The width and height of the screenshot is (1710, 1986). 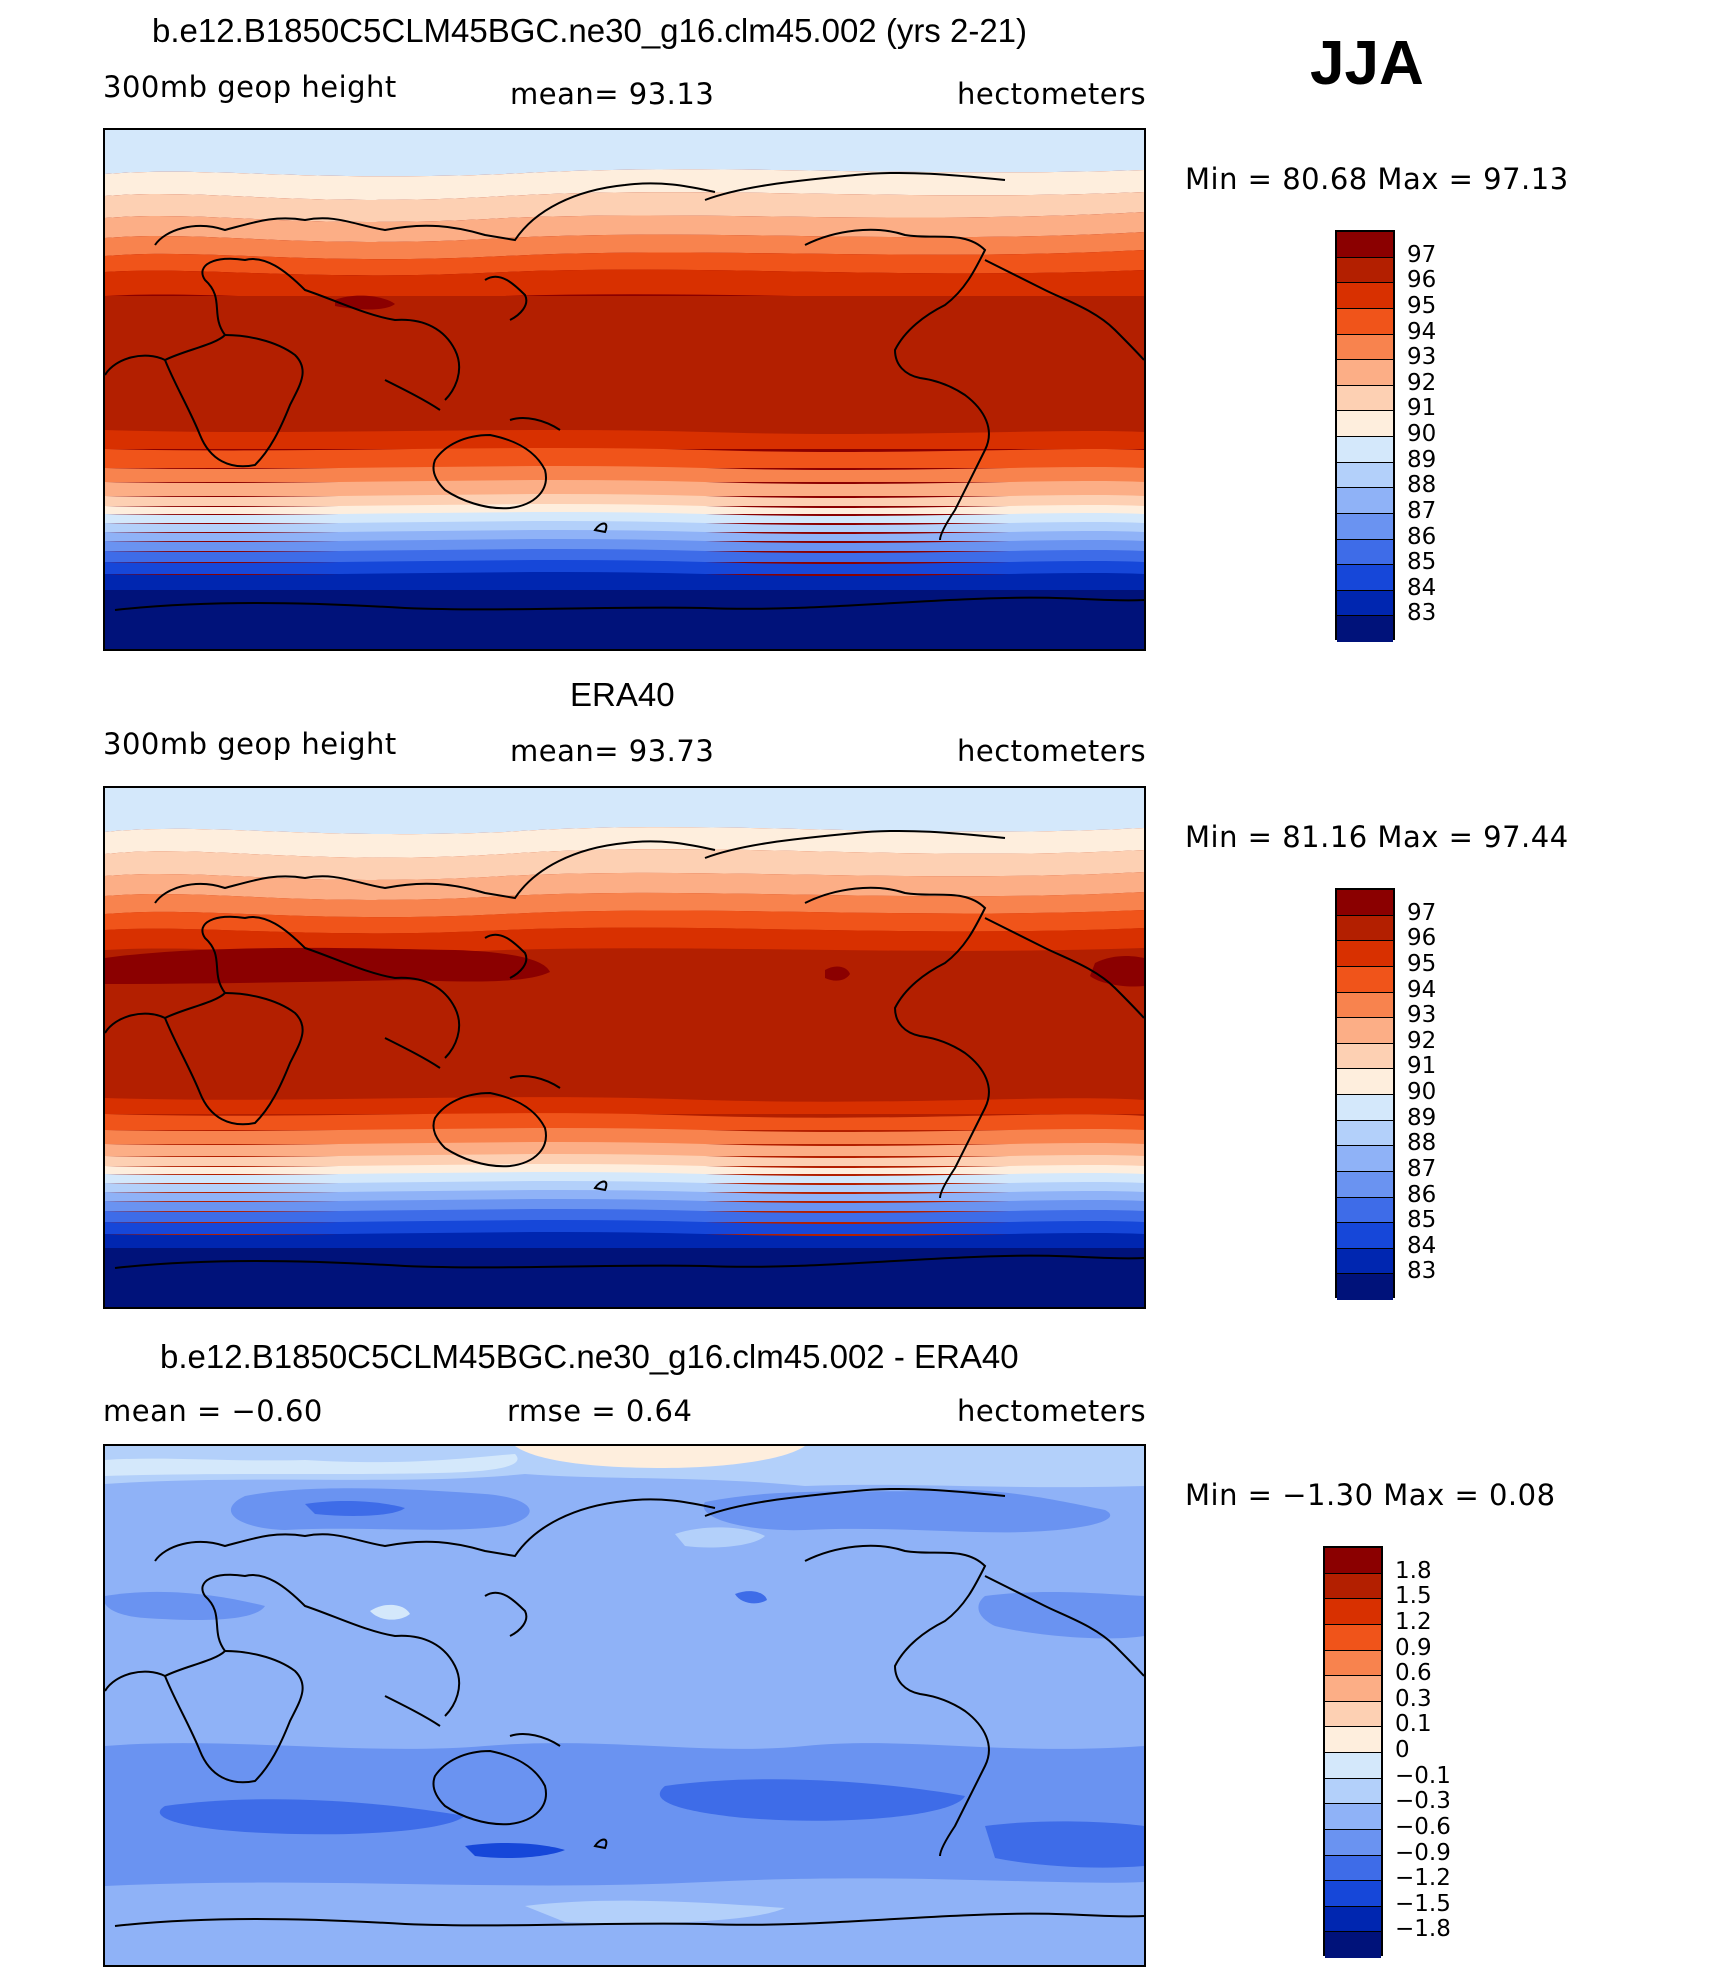 What do you see at coordinates (624, 509) in the screenshot?
I see `p1-band-s90` at bounding box center [624, 509].